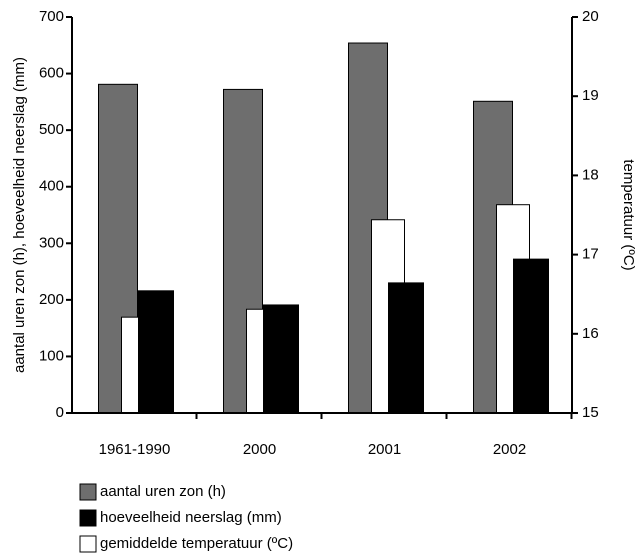 Image resolution: width=644 pixels, height=556 pixels. I want to click on y-tick-label: 600, so click(51, 73).